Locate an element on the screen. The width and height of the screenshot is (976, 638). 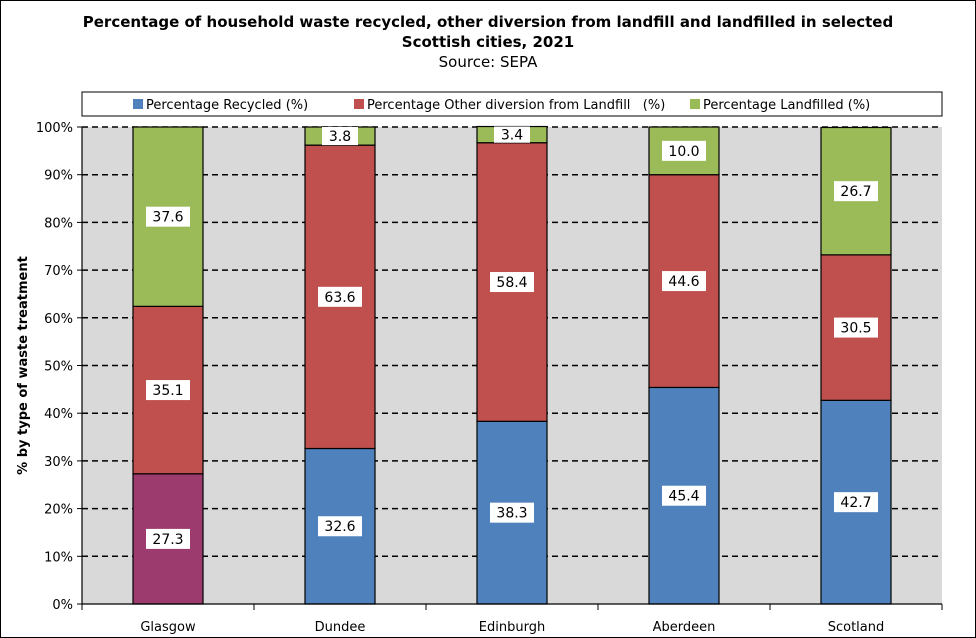
legend-label: Percentage Recycled (%) is located at coordinates (227, 105).